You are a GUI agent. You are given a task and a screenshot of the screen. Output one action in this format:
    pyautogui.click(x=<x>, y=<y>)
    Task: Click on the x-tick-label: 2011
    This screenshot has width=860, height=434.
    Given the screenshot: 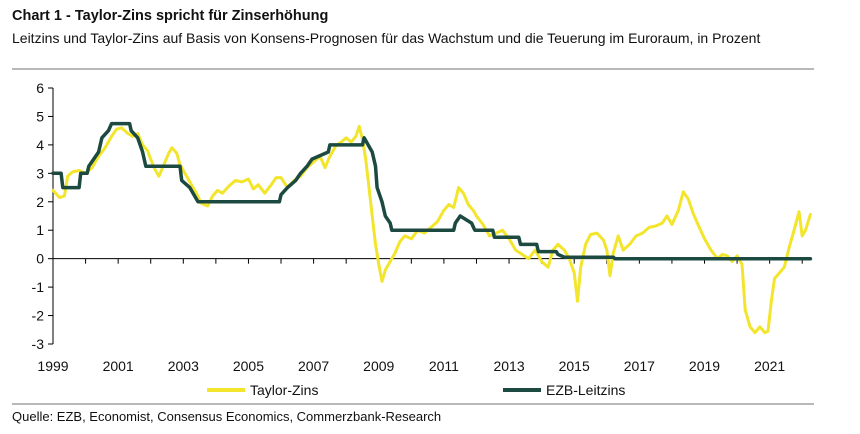 What is the action you would take?
    pyautogui.click(x=444, y=366)
    